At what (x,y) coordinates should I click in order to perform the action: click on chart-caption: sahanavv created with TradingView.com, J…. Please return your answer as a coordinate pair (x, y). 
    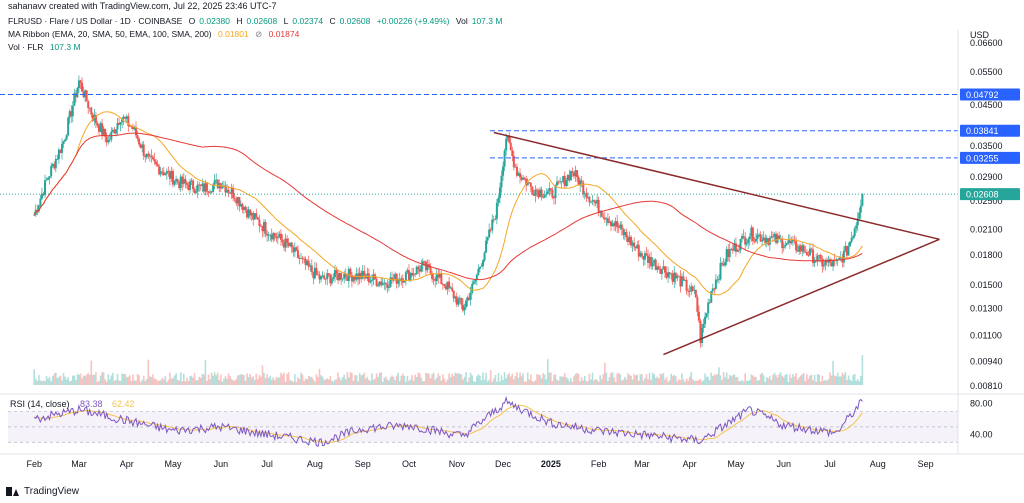
    Looking at the image, I should click on (142, 6).